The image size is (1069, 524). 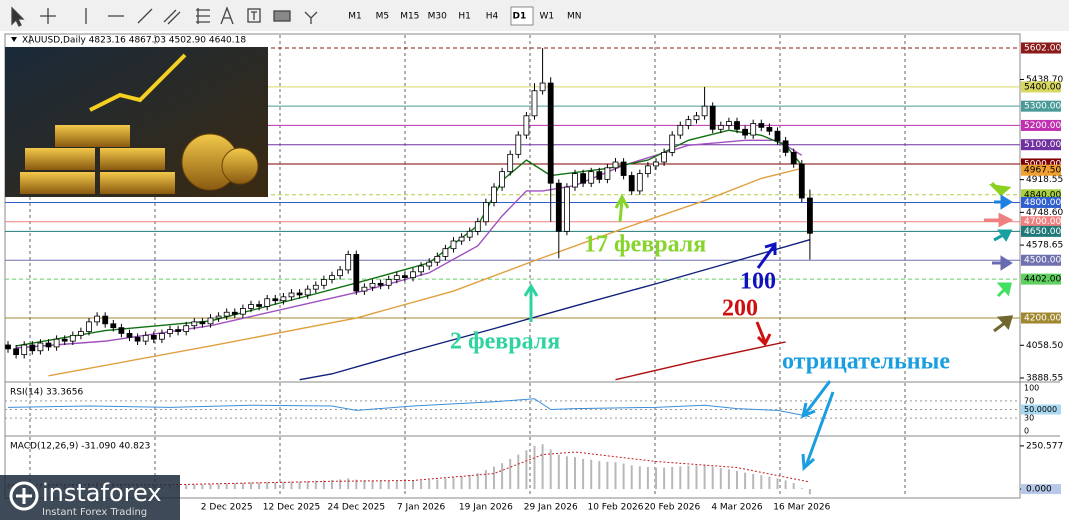 What do you see at coordinates (546, 17) in the screenshot?
I see `timeframe-button: W1` at bounding box center [546, 17].